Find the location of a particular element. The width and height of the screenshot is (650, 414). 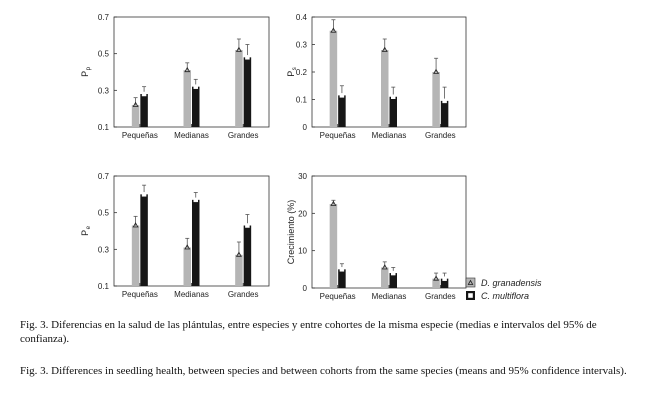

y-axis-label-sub: s is located at coordinates (295, 68).